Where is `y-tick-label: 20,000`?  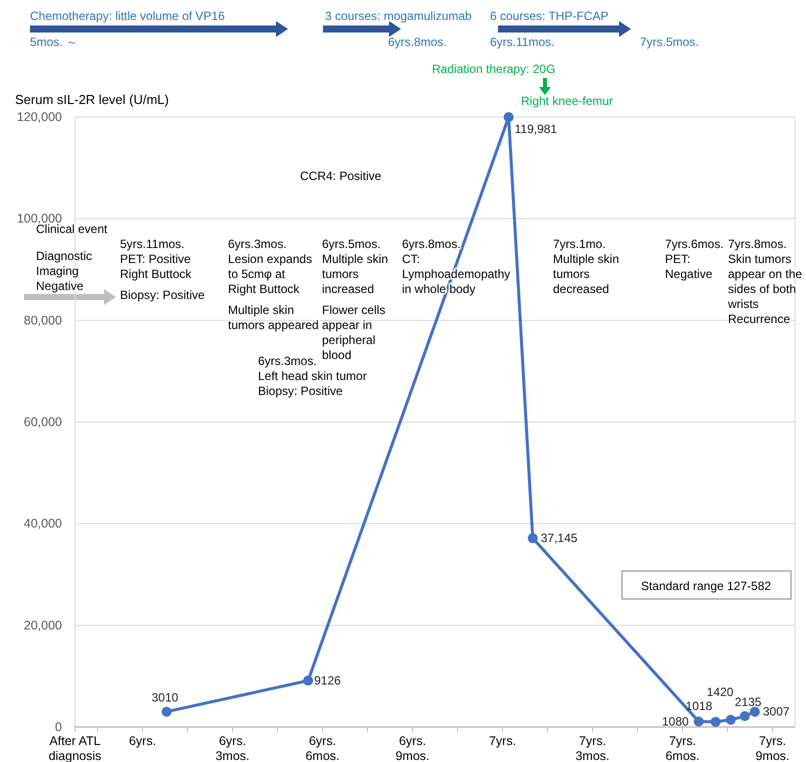
y-tick-label: 20,000 is located at coordinates (43, 625).